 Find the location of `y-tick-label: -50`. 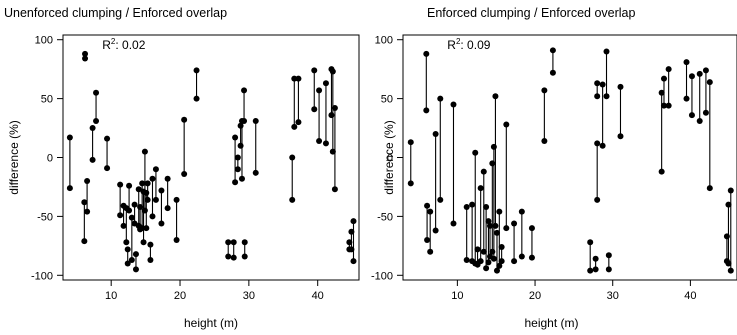

y-tick-label: -50 is located at coordinates (385, 217).